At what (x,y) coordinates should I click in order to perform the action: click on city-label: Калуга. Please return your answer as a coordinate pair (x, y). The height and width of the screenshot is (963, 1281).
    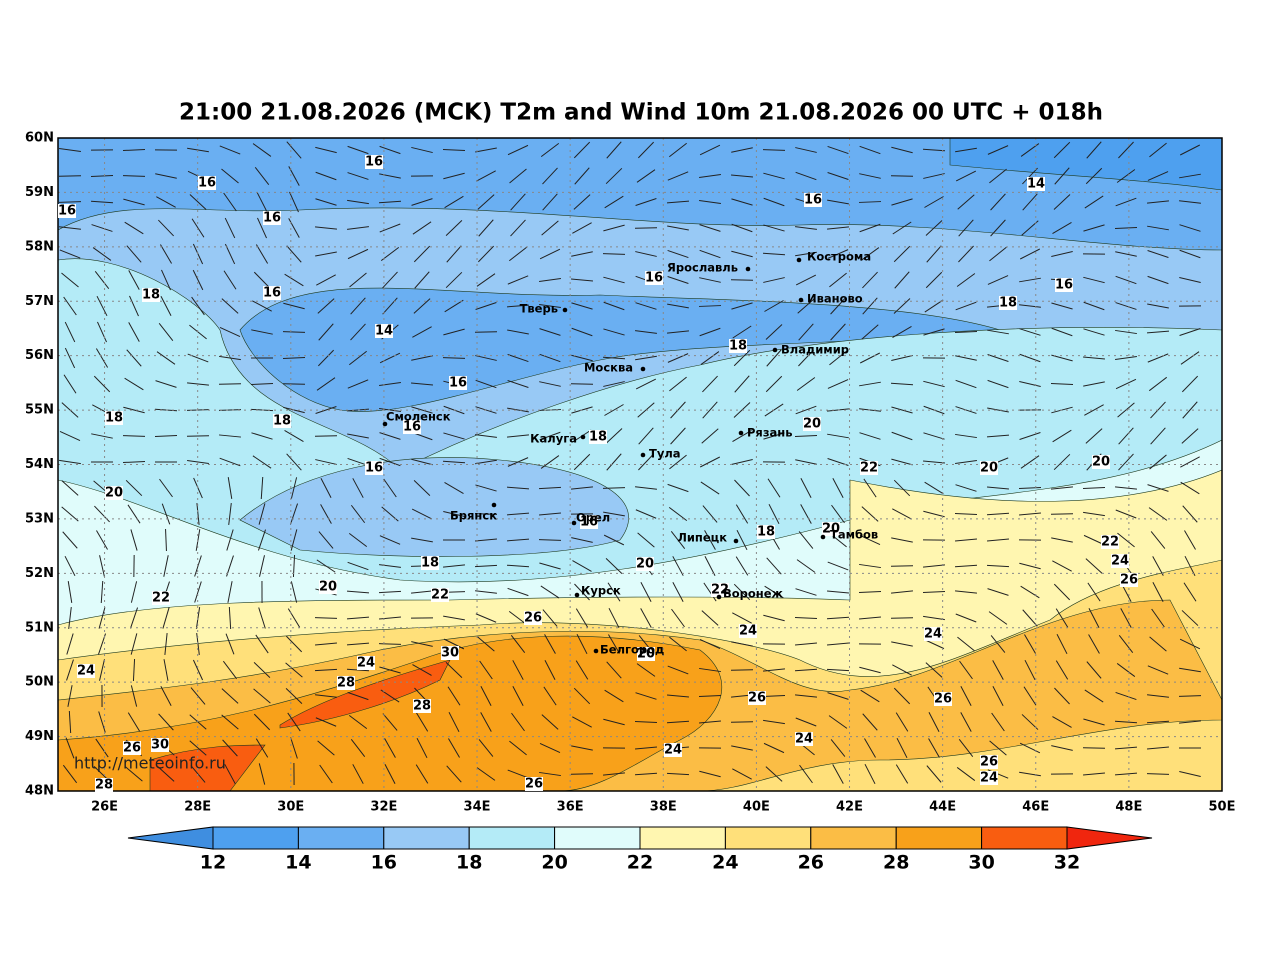
    Looking at the image, I should click on (553, 439).